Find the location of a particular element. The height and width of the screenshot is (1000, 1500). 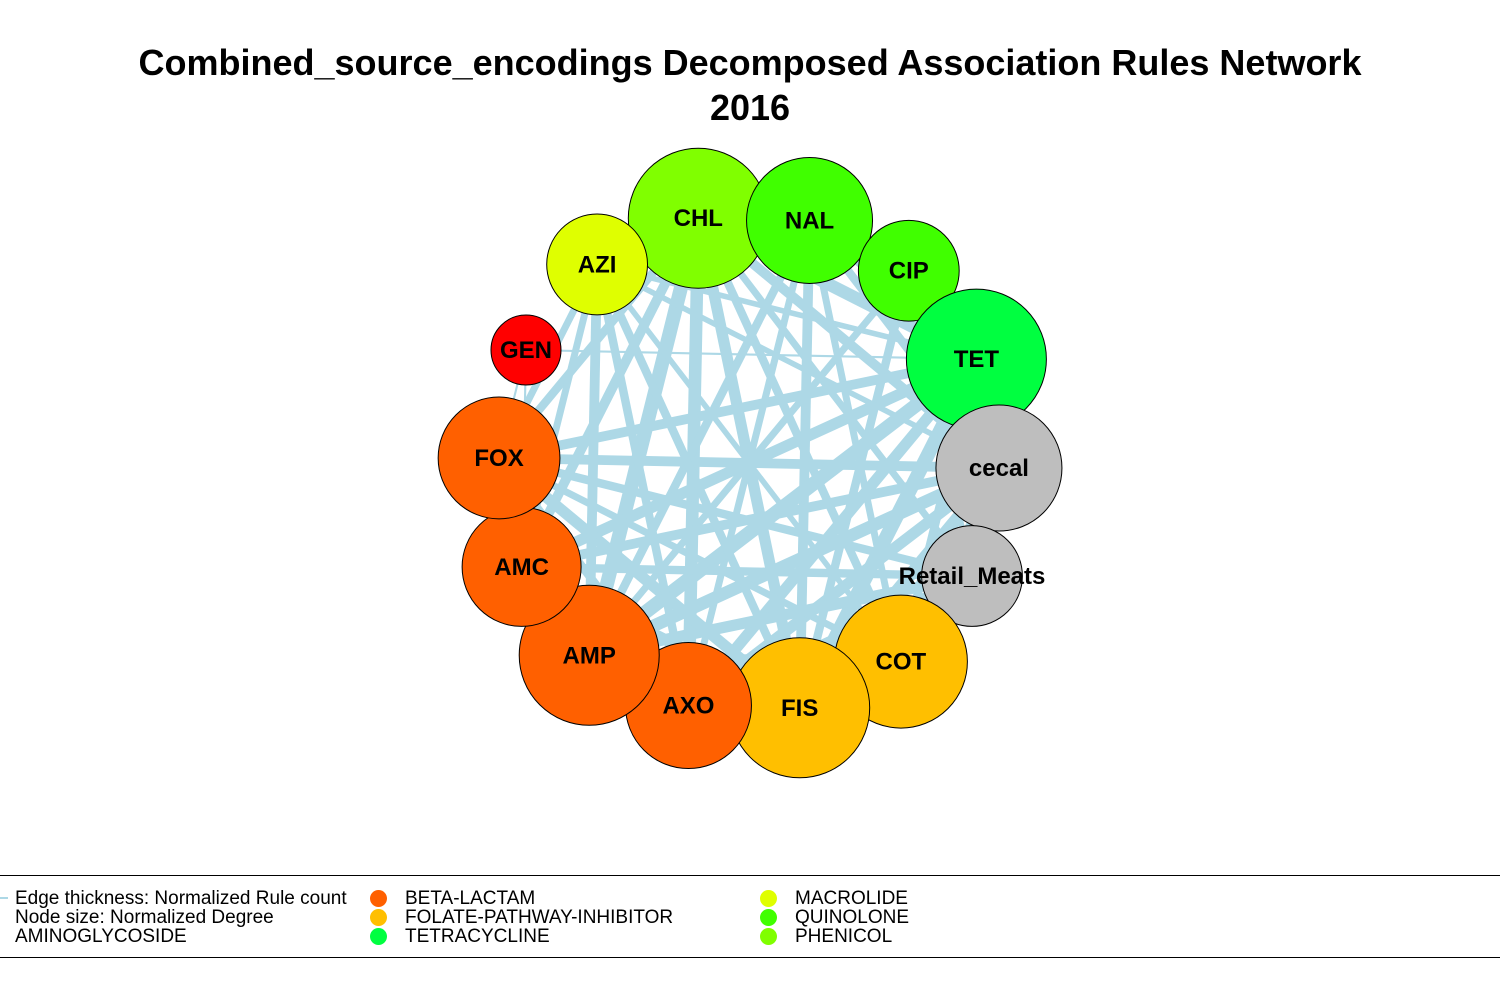

edge-cecal-AMP is located at coordinates (794, 562).